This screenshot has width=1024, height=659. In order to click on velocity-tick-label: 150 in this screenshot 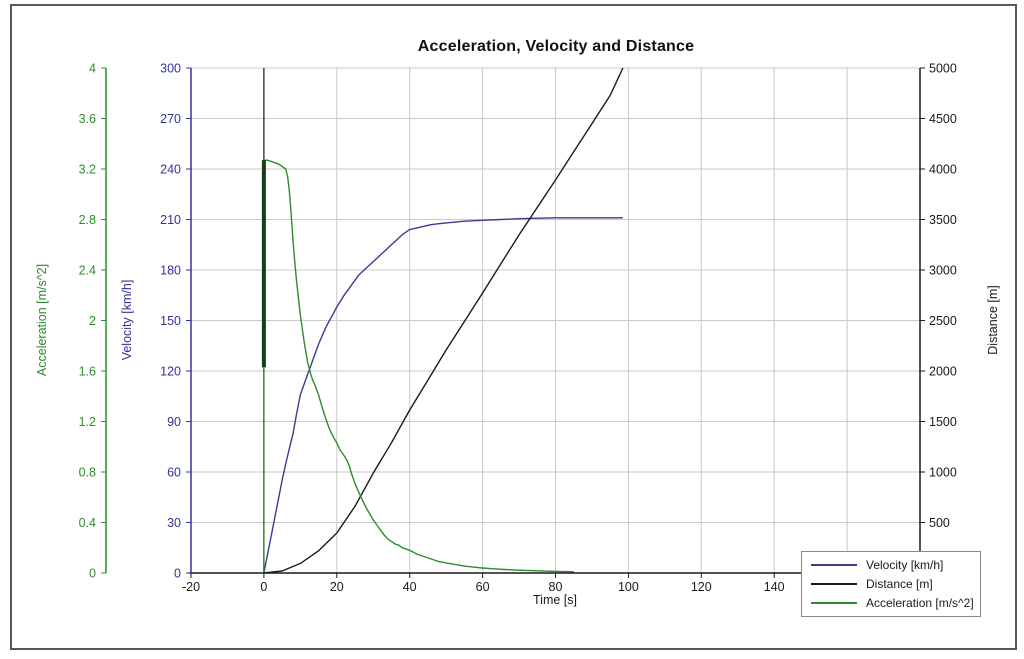, I will do `click(170, 321)`.